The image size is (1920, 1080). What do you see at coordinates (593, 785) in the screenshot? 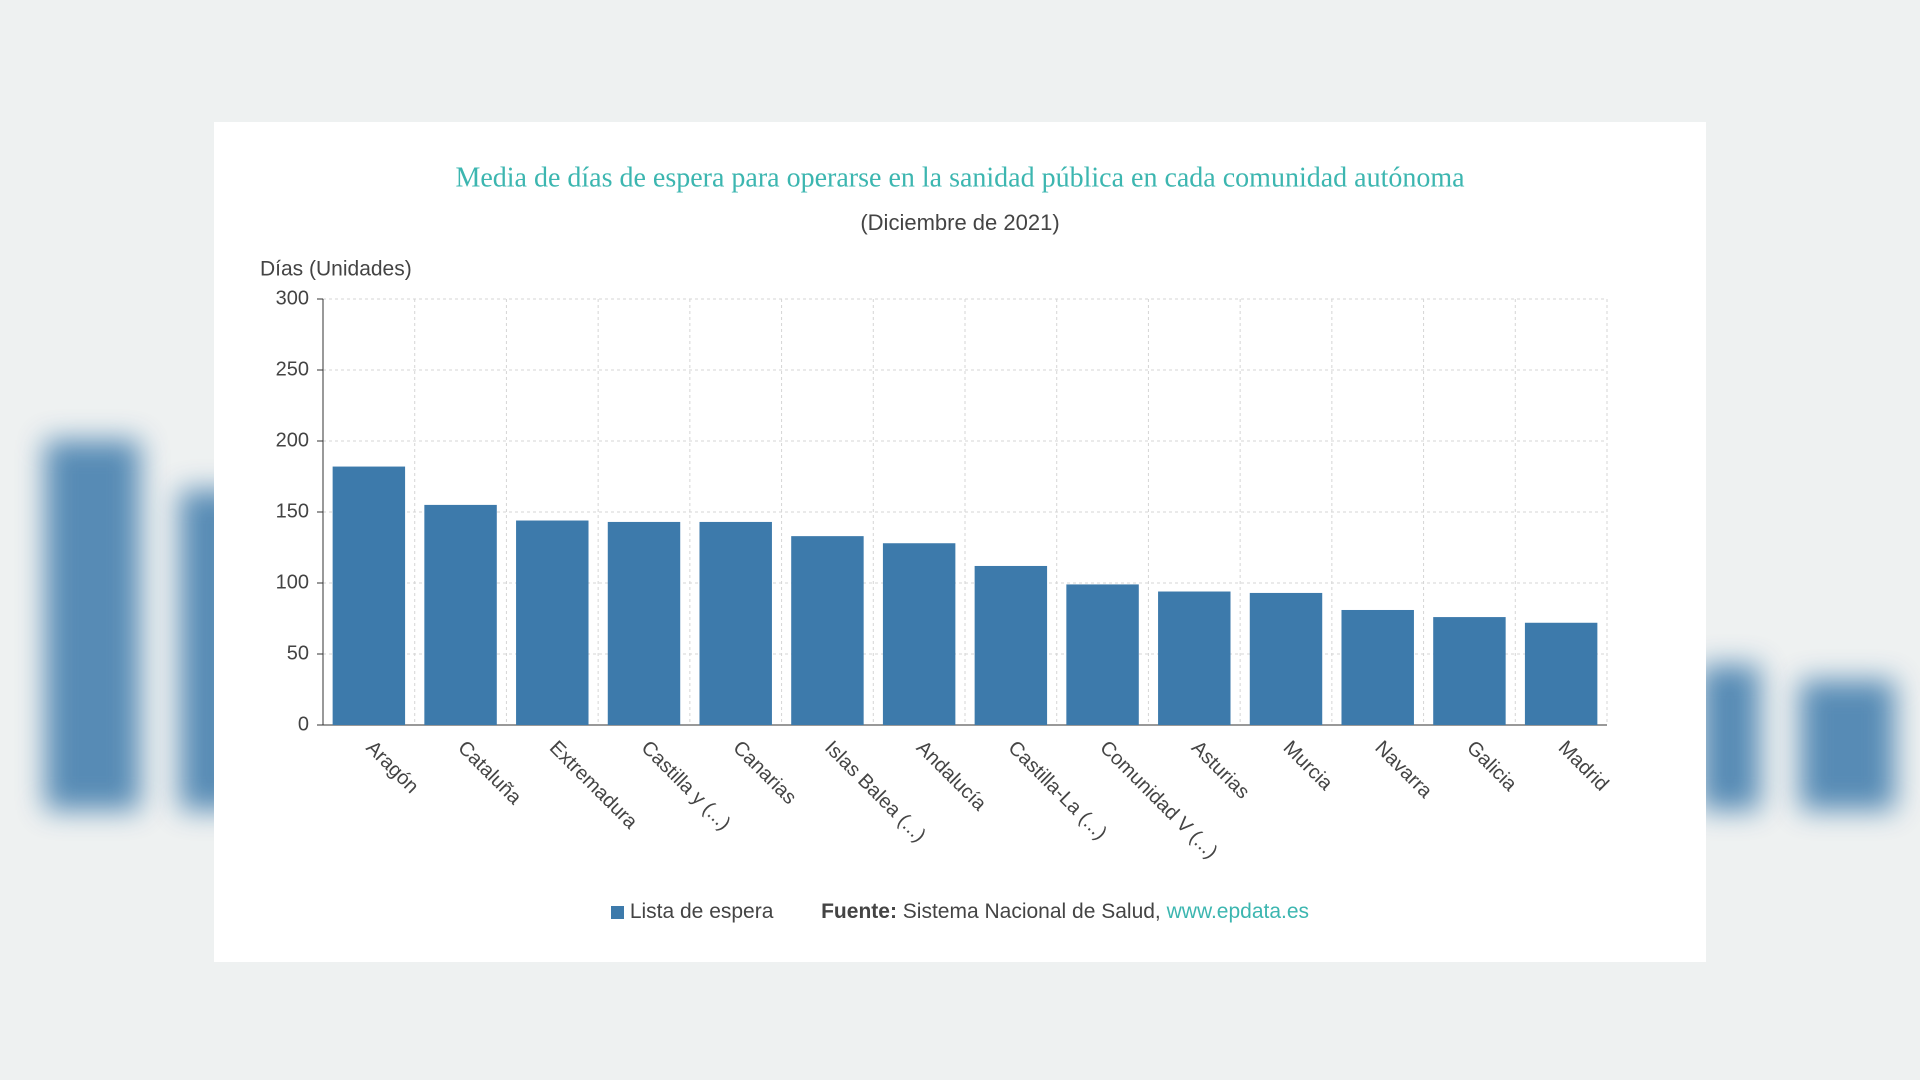
I see `x-tick-label: Extremadura` at bounding box center [593, 785].